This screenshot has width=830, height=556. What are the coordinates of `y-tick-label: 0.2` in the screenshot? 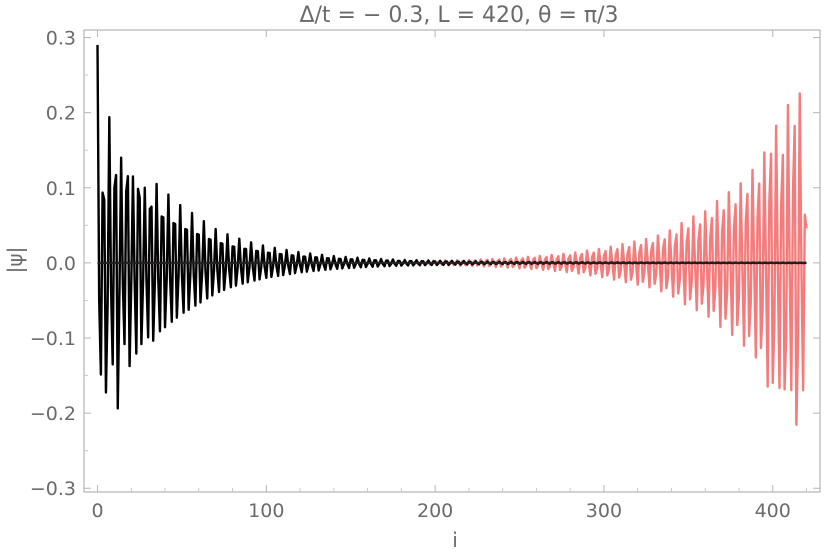 It's located at (61, 114).